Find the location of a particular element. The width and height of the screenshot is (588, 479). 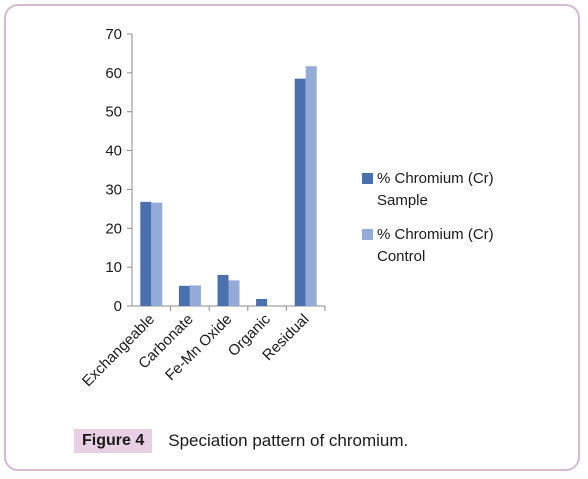

y-tick-label: 40 is located at coordinates (113, 151).